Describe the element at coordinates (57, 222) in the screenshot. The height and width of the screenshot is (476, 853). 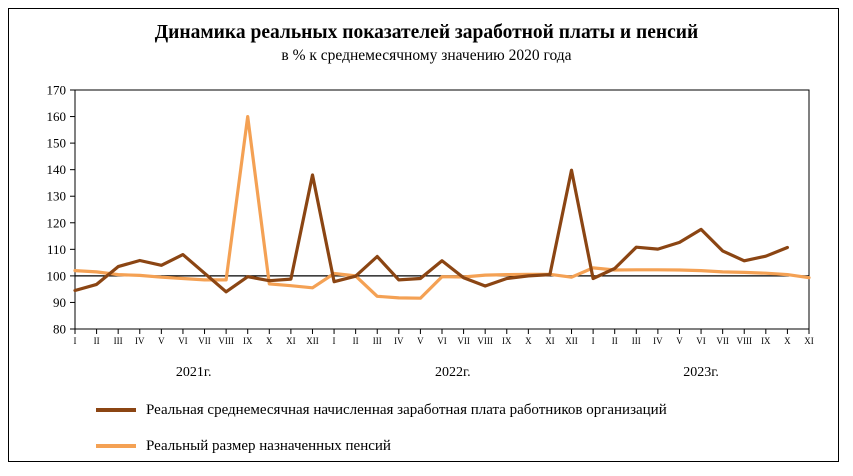
I see `y-tick-label: 120` at that location.